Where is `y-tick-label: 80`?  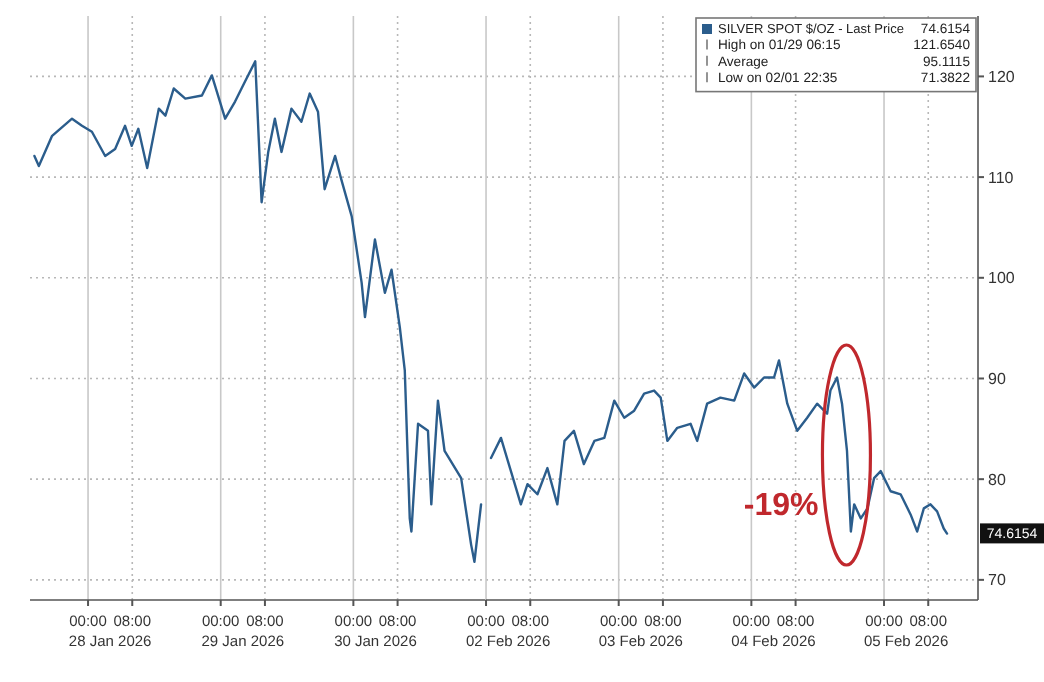 y-tick-label: 80 is located at coordinates (997, 479).